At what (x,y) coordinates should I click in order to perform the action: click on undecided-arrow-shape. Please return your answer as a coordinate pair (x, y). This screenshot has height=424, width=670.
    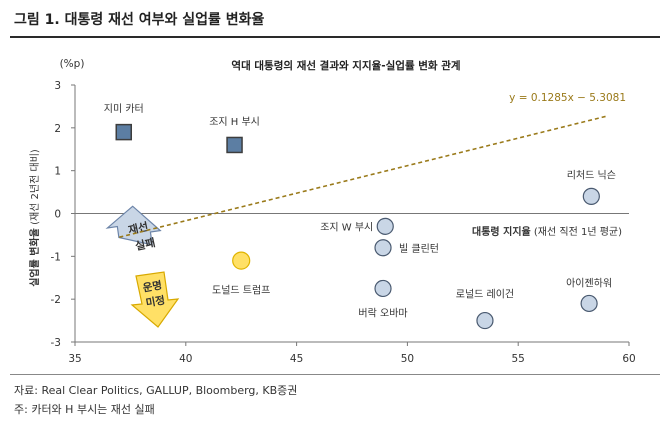
    Looking at the image, I should click on (155, 299).